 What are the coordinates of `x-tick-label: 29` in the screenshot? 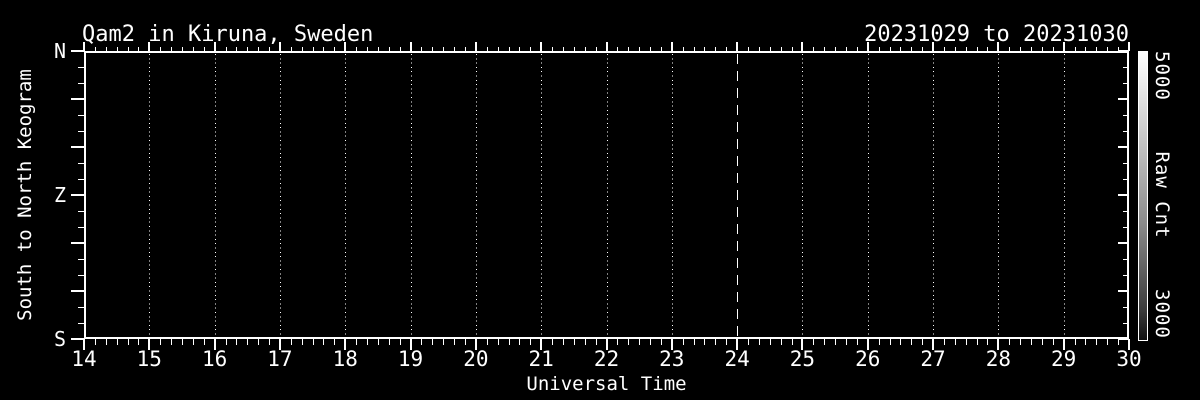 It's located at (1064, 359).